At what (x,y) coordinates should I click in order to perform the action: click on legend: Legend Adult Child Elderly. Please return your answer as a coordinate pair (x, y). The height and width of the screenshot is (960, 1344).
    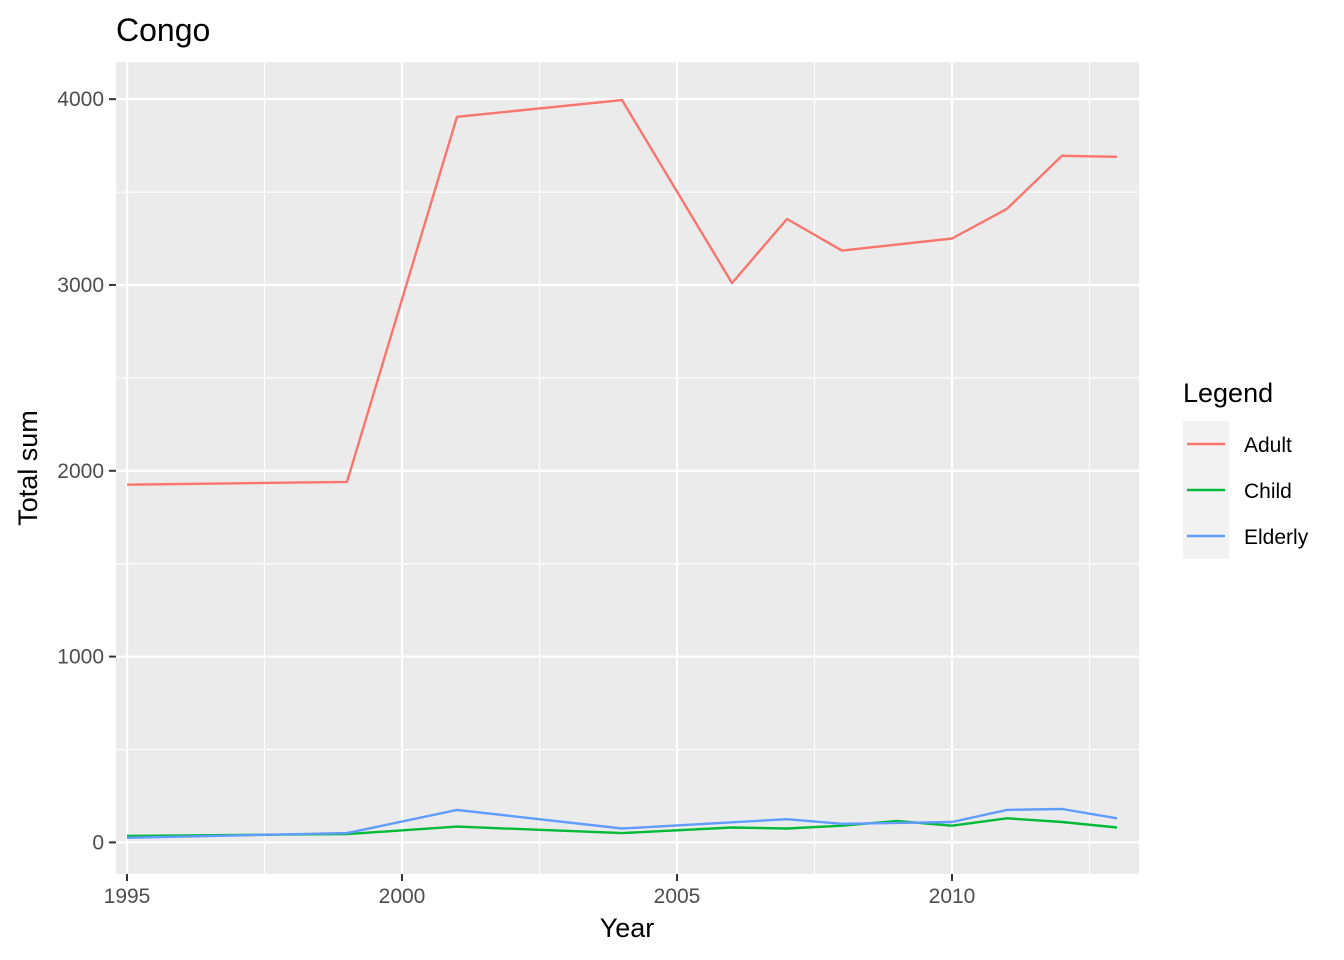
    Looking at the image, I should click on (1246, 468).